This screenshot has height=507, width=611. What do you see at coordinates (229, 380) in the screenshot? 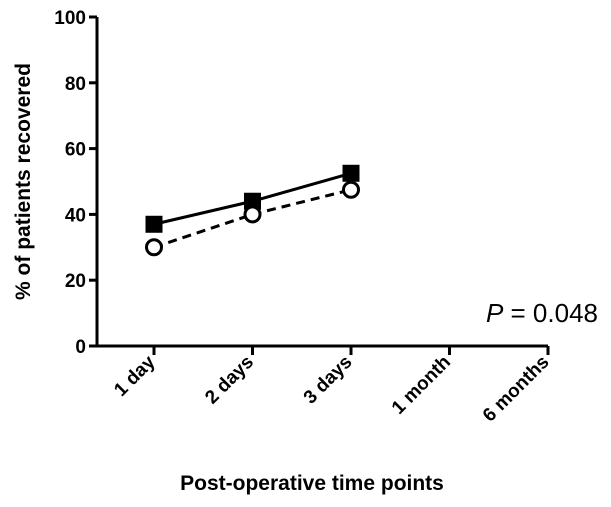
I see `x-tick-label-2-days: 2 days` at bounding box center [229, 380].